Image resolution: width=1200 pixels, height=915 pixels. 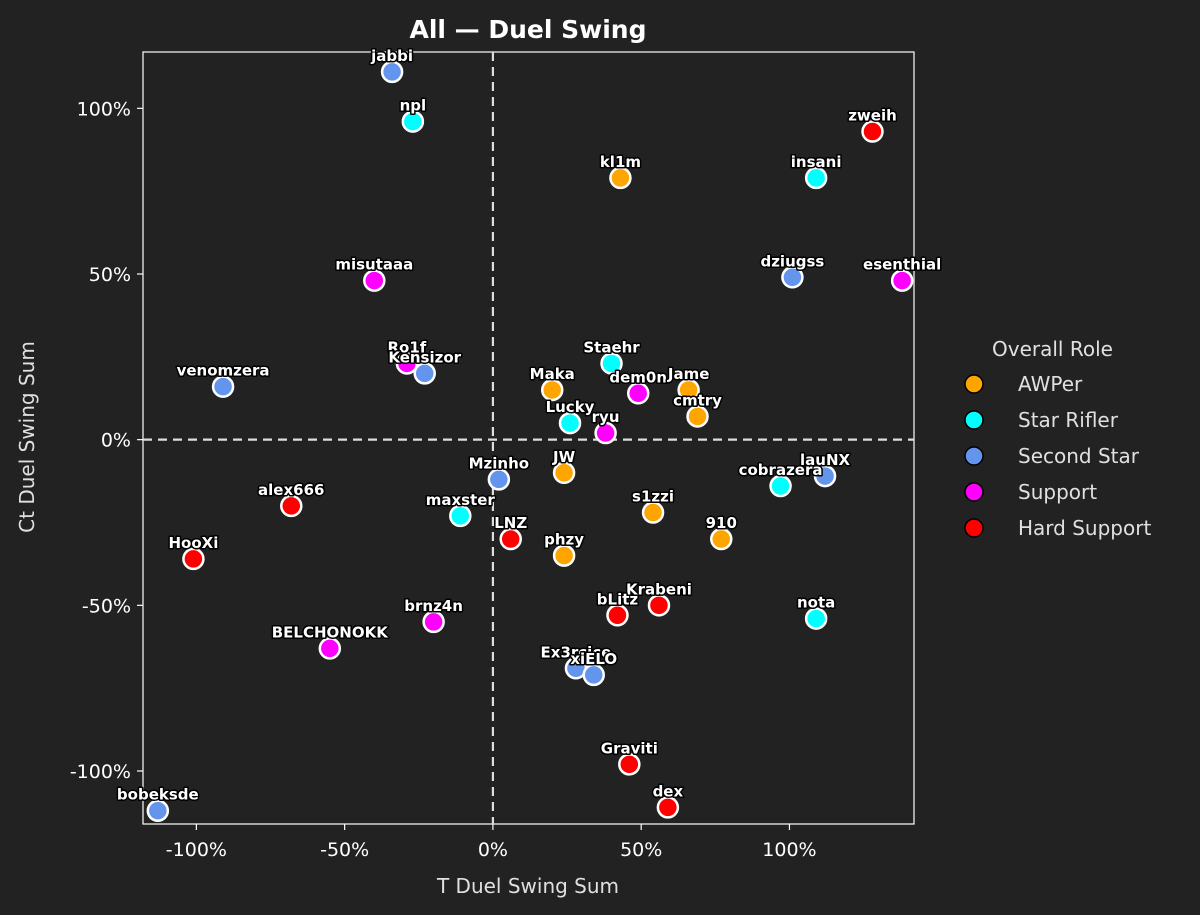 I want to click on data-point-hooxi, so click(x=193, y=559).